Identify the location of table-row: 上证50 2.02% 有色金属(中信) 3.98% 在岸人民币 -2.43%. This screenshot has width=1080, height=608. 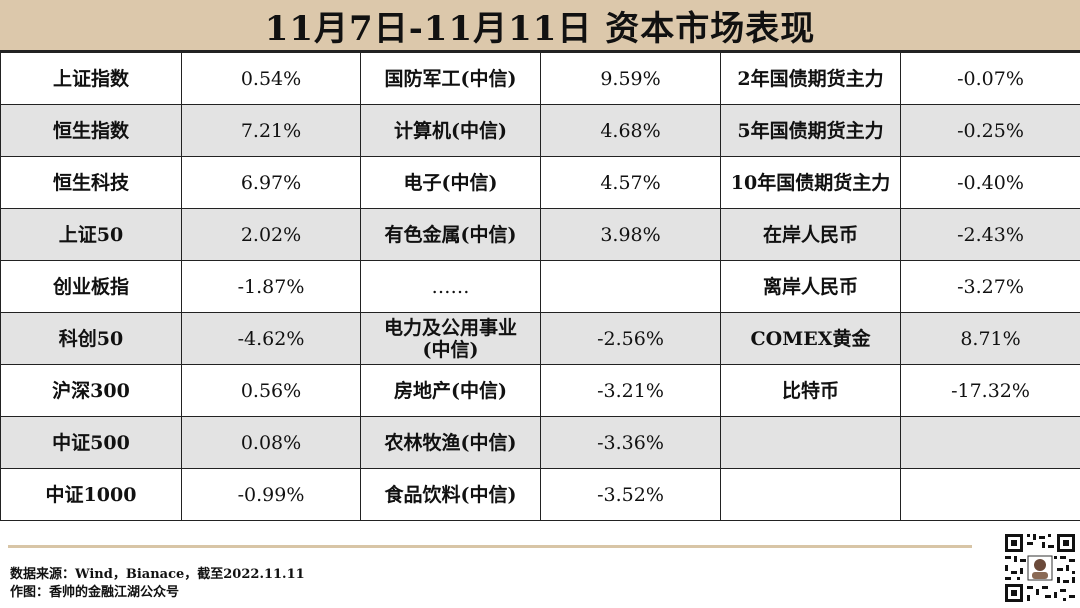
(540, 234).